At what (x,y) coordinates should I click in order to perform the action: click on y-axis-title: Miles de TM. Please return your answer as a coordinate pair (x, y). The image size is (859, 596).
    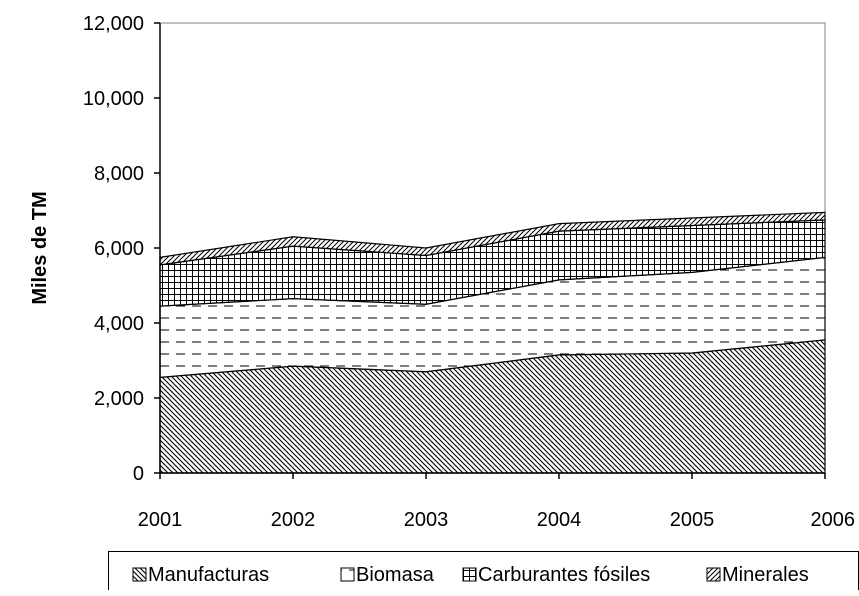
    Looking at the image, I should click on (40, 247).